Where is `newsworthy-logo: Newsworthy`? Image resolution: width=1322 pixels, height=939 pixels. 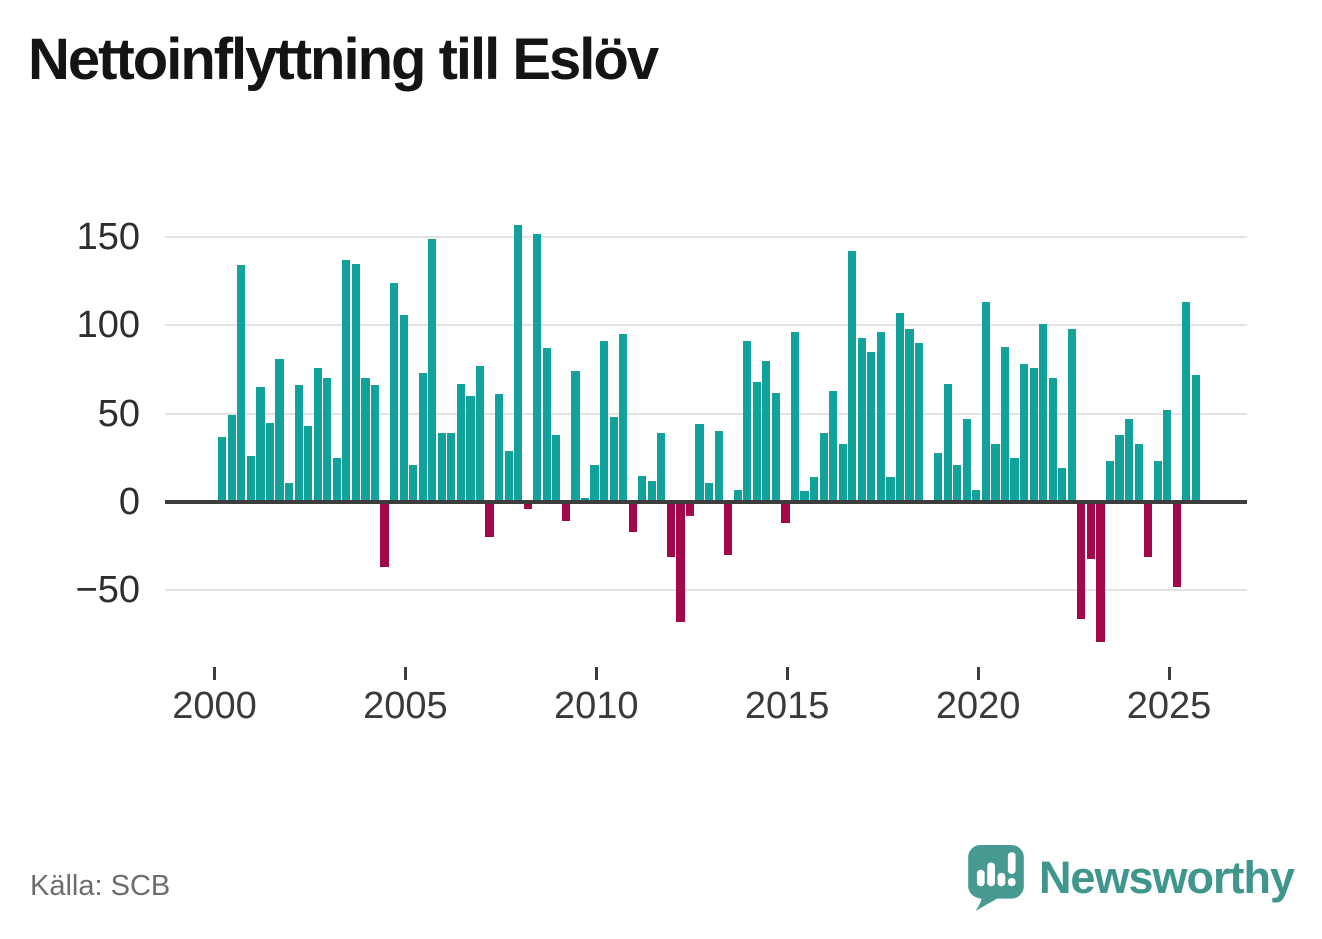 newsworthy-logo: Newsworthy is located at coordinates (1131, 878).